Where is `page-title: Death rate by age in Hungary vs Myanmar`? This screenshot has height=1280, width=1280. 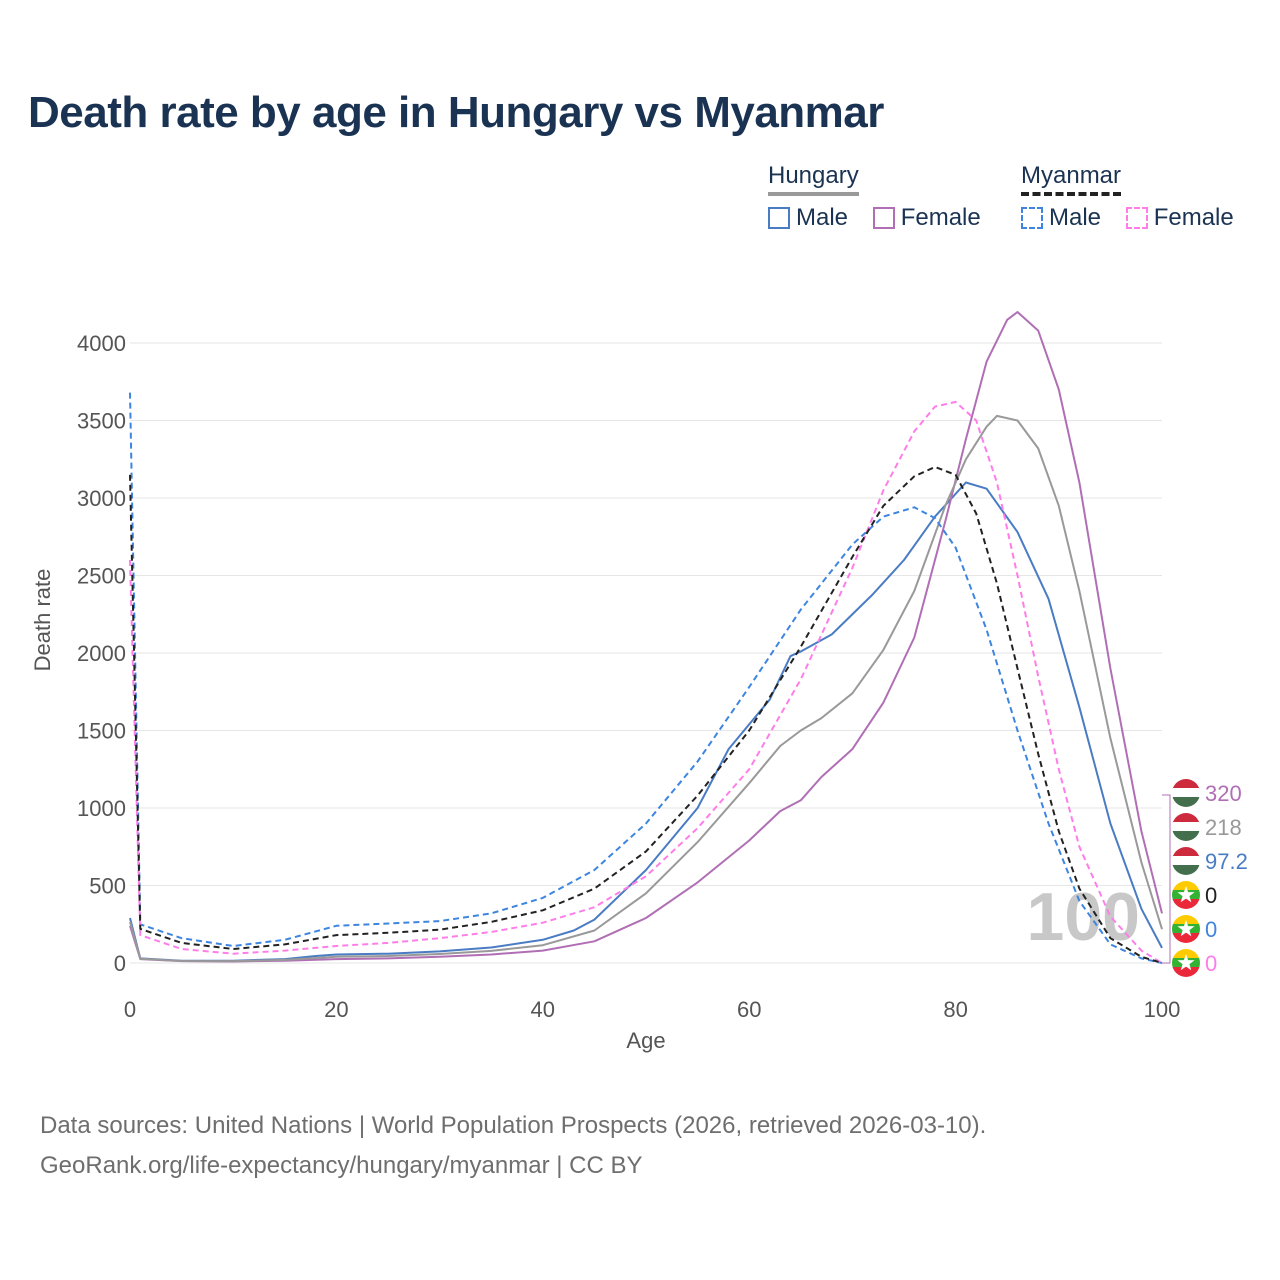
page-title: Death rate by age in Hungary vs Myanmar is located at coordinates (456, 112).